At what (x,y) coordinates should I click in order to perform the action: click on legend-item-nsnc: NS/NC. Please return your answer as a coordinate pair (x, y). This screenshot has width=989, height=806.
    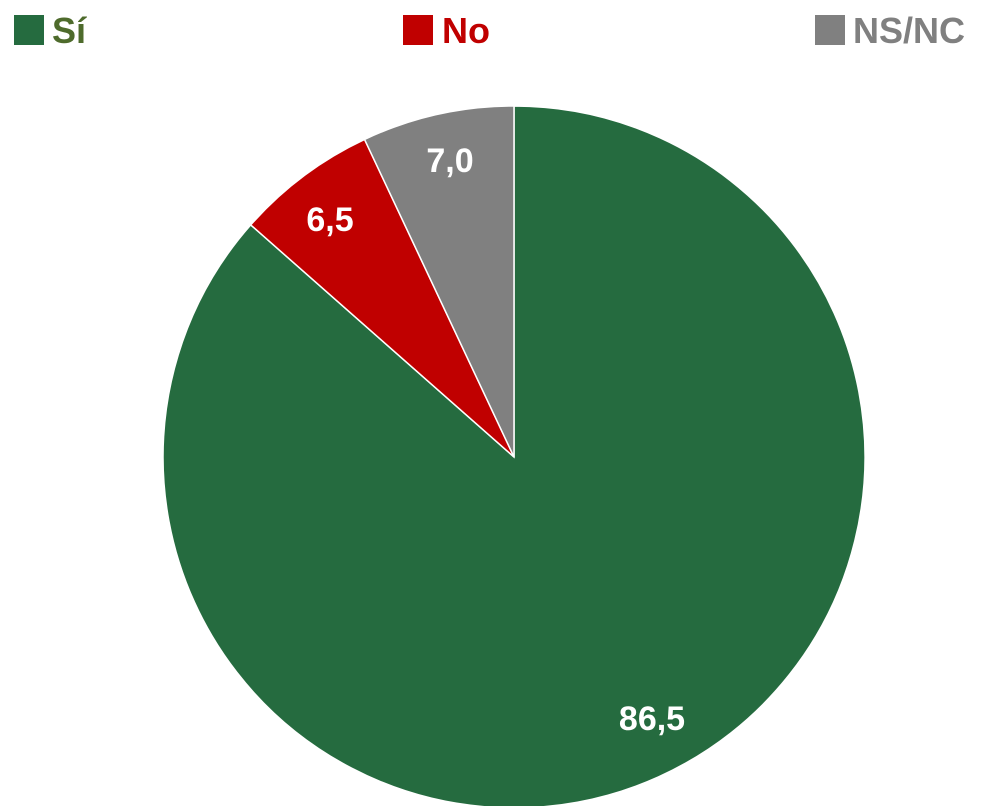
    Looking at the image, I should click on (890, 30).